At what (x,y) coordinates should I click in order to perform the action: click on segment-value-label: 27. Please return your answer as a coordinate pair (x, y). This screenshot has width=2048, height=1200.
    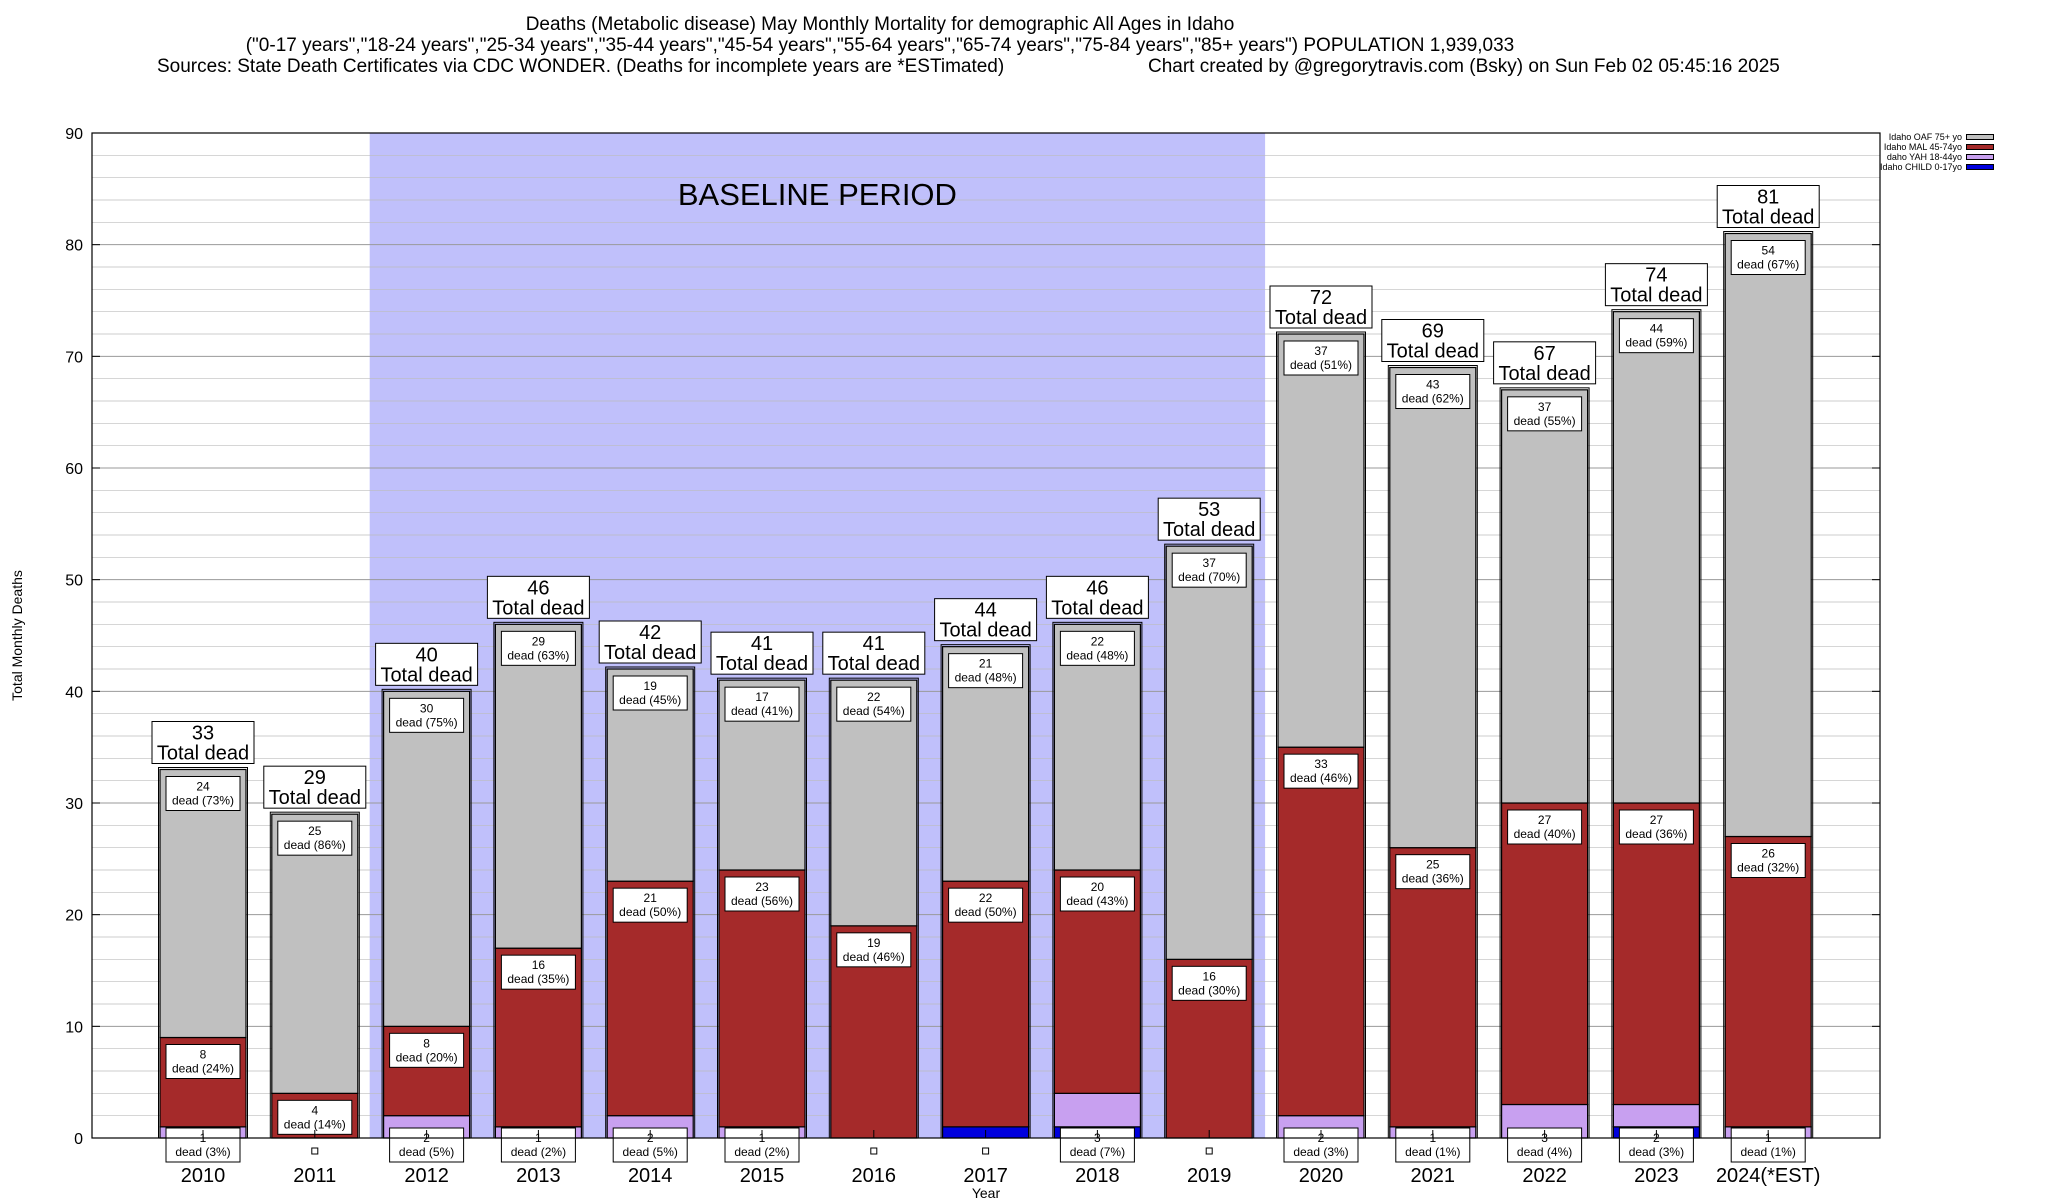
    Looking at the image, I should click on (1657, 820).